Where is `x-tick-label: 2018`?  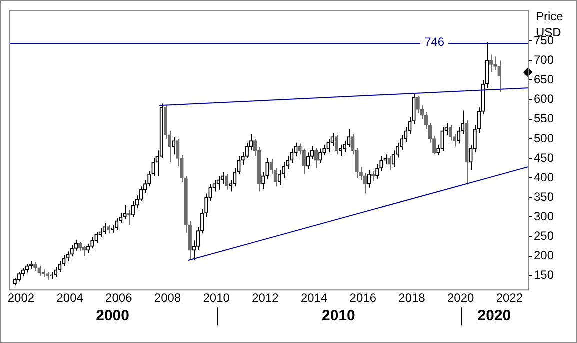 x-tick-label: 2018 is located at coordinates (412, 298).